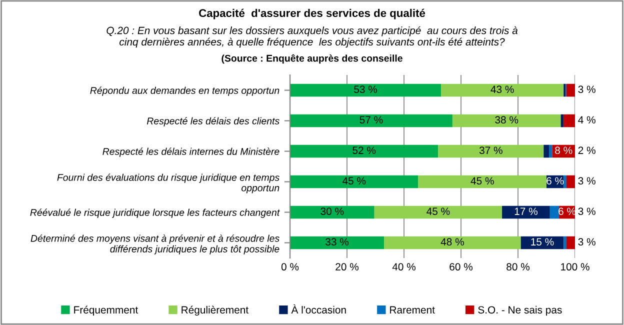 Image resolution: width=624 pixels, height=325 pixels. Describe the element at coordinates (563, 150) in the screenshot. I see `data-label: 8 %` at that location.